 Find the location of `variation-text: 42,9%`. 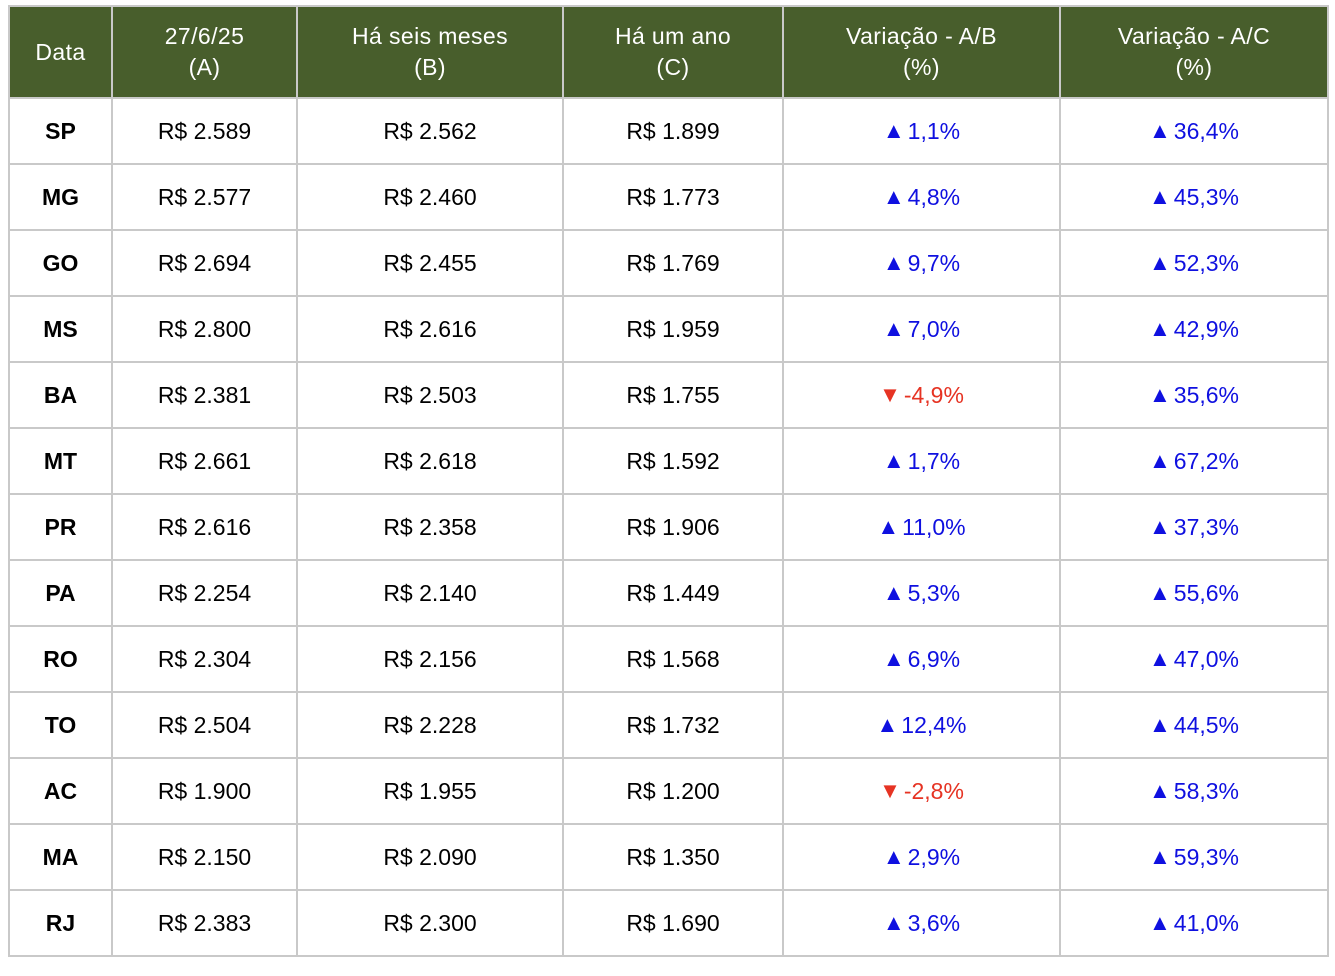

variation-text: 42,9% is located at coordinates (1206, 328).